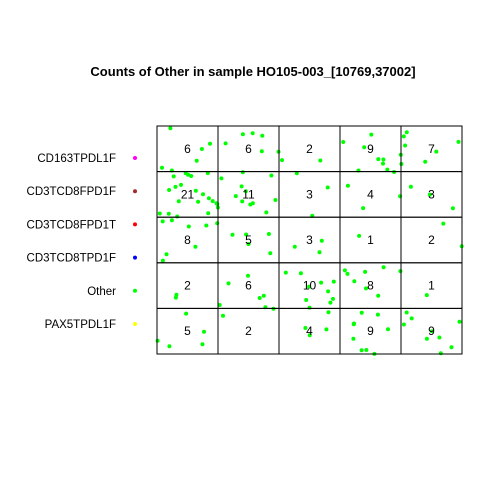 The height and width of the screenshot is (480, 480). Describe the element at coordinates (370, 286) in the screenshot. I see `cell-count-label: 8` at that location.